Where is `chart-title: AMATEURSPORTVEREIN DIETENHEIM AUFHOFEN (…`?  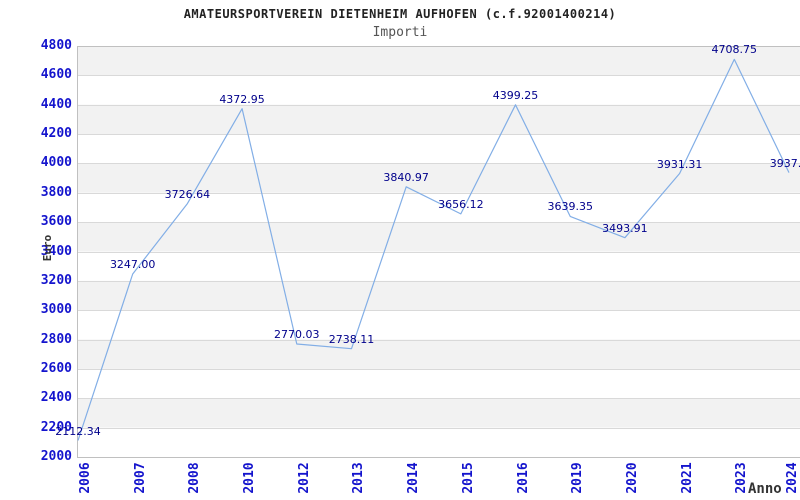 chart-title: AMATEURSPORTVEREIN DIETENHEIM AUFHOFEN (… is located at coordinates (400, 14).